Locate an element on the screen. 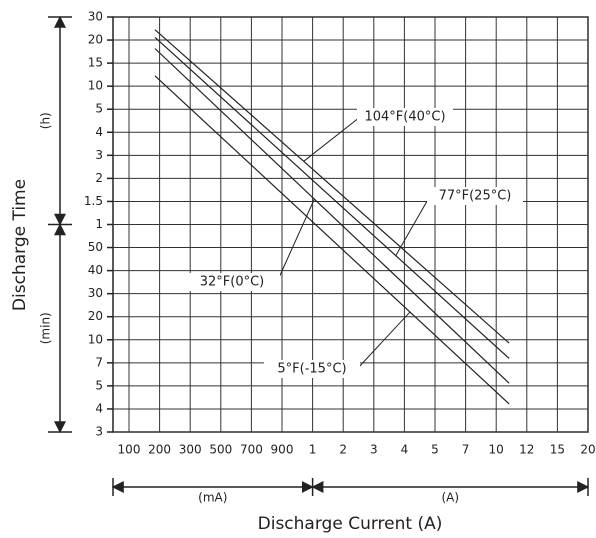 The height and width of the screenshot is (538, 596). x-tick-label: 100 is located at coordinates (129, 450).